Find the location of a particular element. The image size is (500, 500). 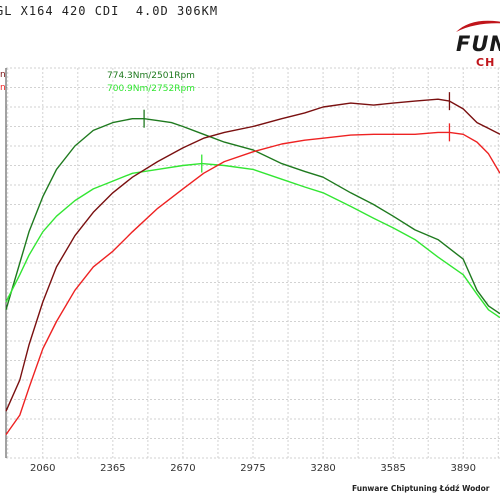

footer-credit: Funware Chiptuning Łódź Wodor is located at coordinates (421, 488).